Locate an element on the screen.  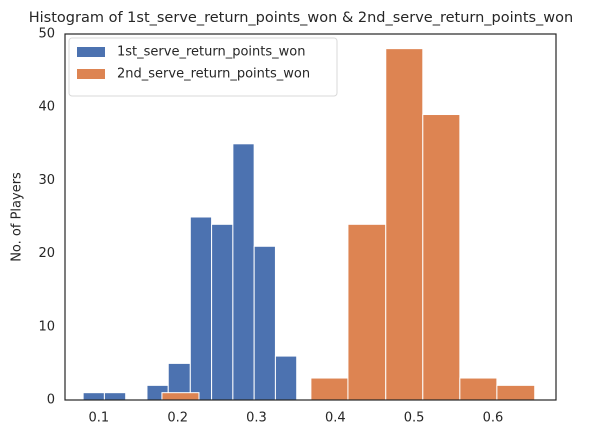
x-tick-label: 0.3 is located at coordinates (256, 418).